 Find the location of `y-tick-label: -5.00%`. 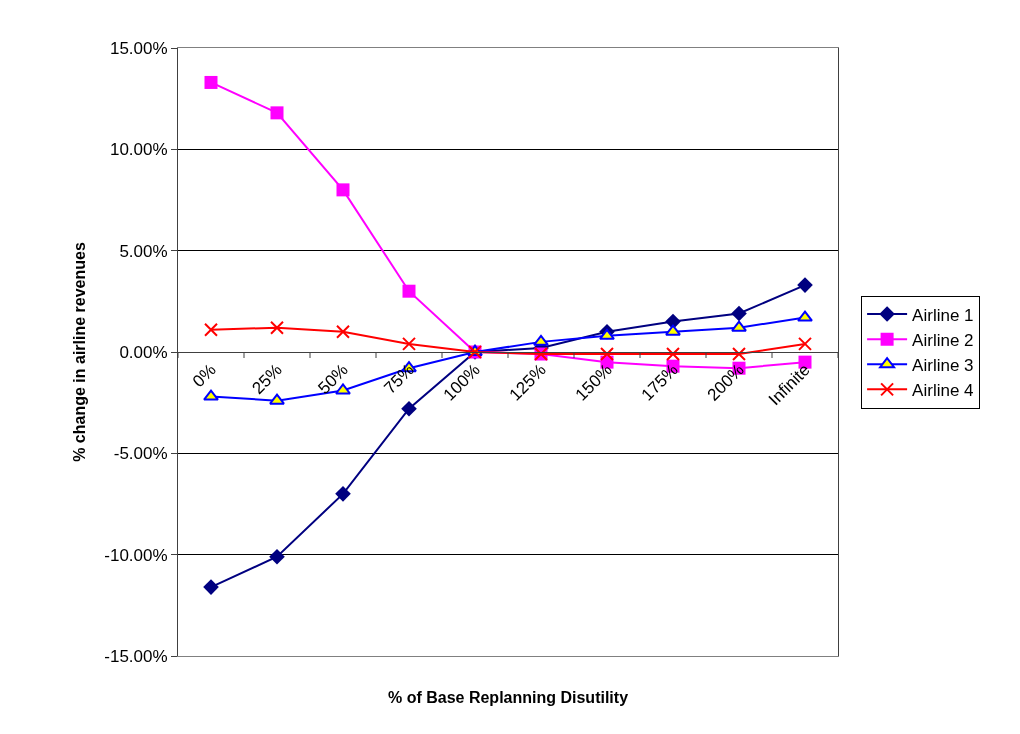

y-tick-label: -5.00% is located at coordinates (140, 454).